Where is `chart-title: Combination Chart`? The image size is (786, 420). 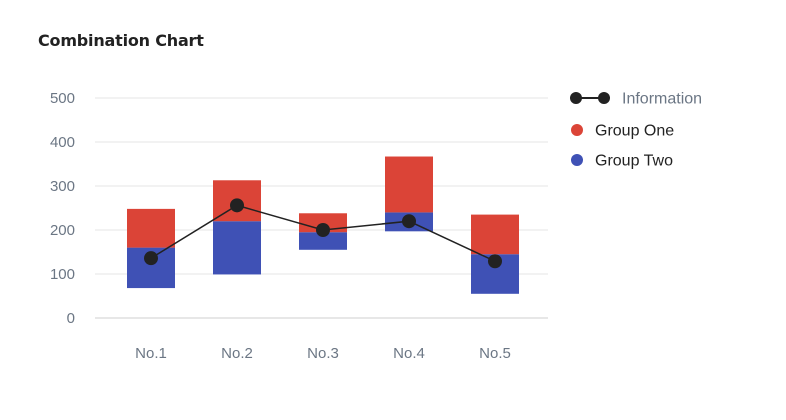 chart-title: Combination Chart is located at coordinates (121, 40).